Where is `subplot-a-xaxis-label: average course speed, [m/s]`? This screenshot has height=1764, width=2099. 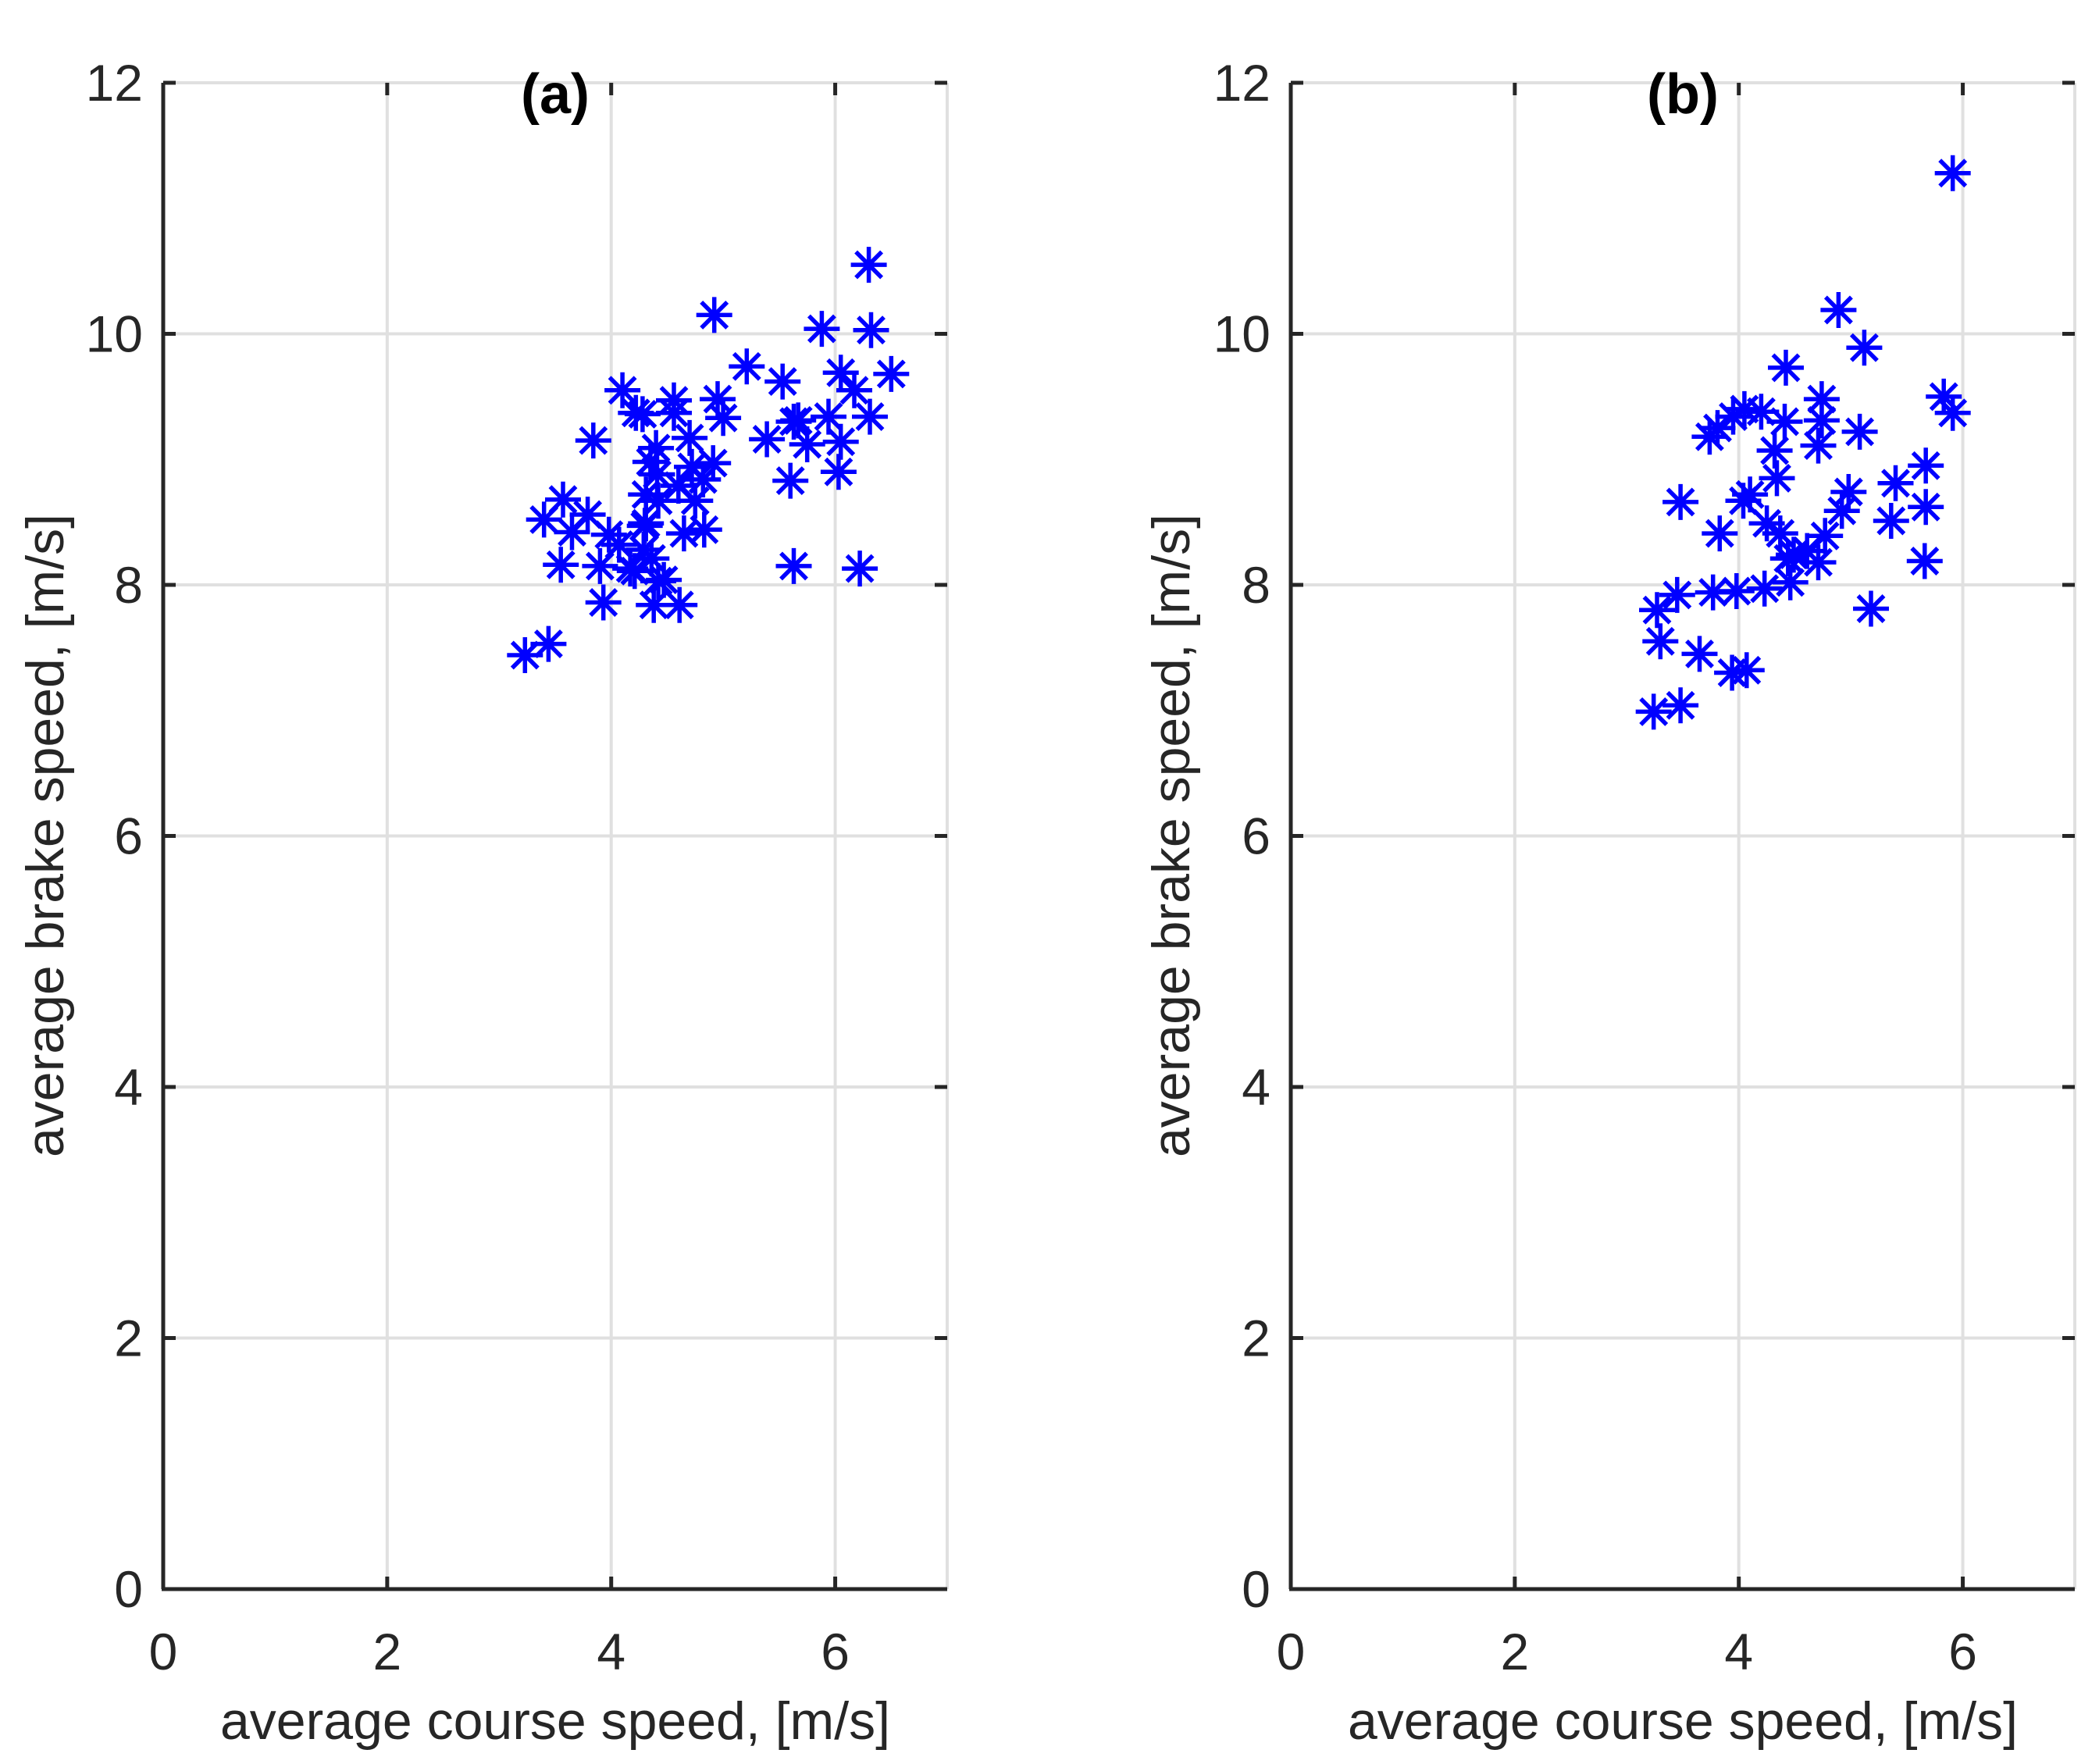
subplot-a-xaxis-label: average course speed, [m/s] is located at coordinates (554, 1721).